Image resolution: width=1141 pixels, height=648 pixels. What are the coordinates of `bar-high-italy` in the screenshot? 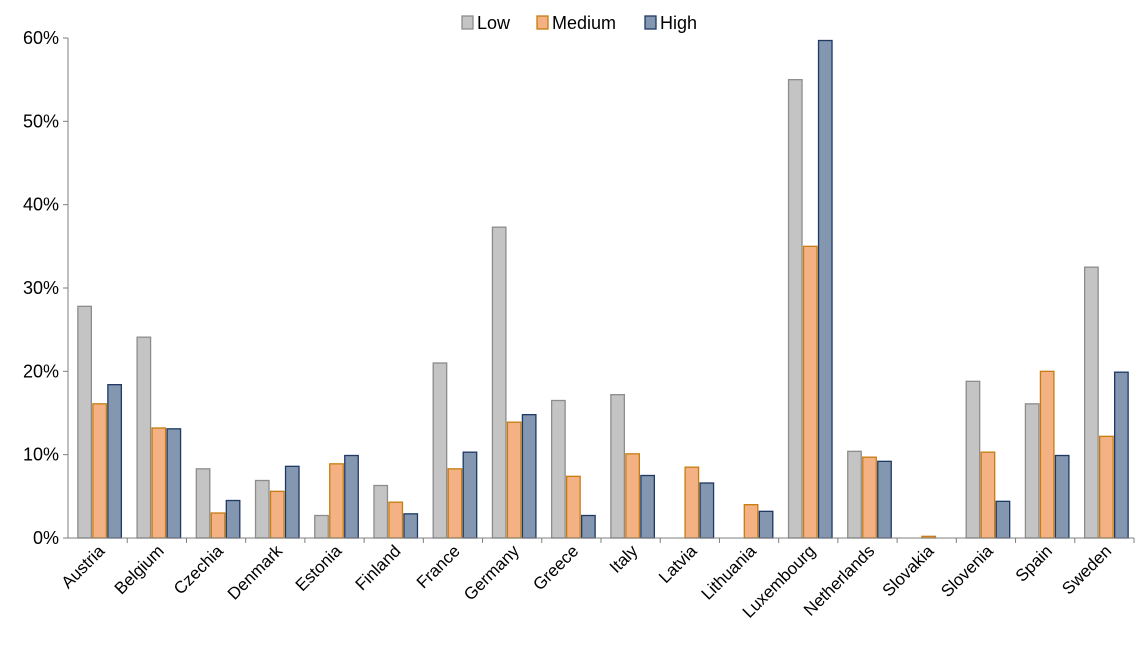 It's located at (648, 506).